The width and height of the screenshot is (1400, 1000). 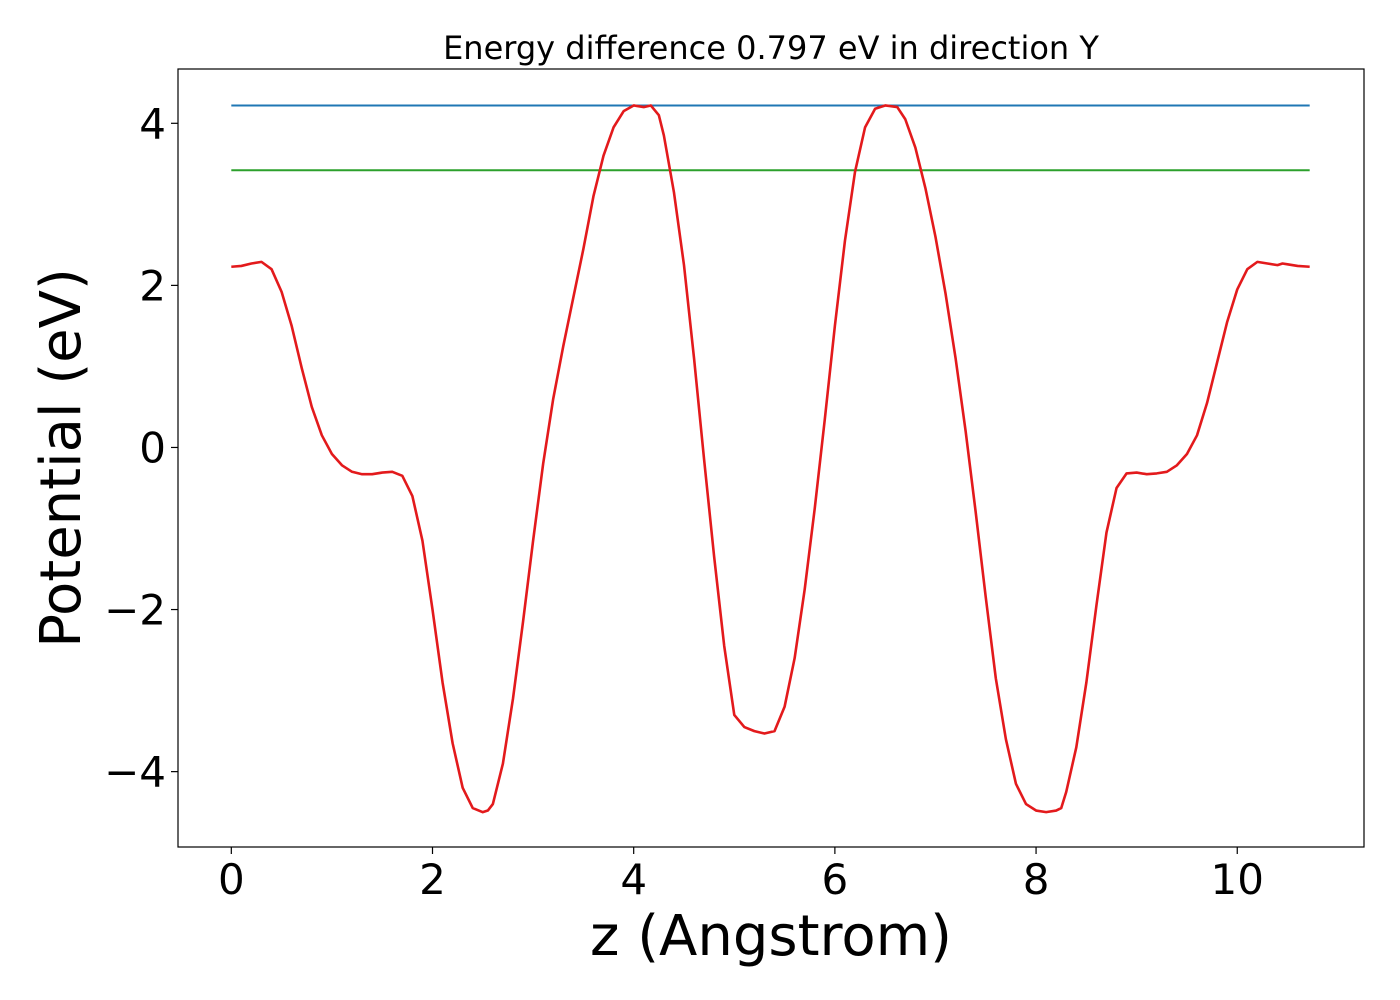 What do you see at coordinates (152, 285) in the screenshot?
I see `y-tick-label: 2` at bounding box center [152, 285].